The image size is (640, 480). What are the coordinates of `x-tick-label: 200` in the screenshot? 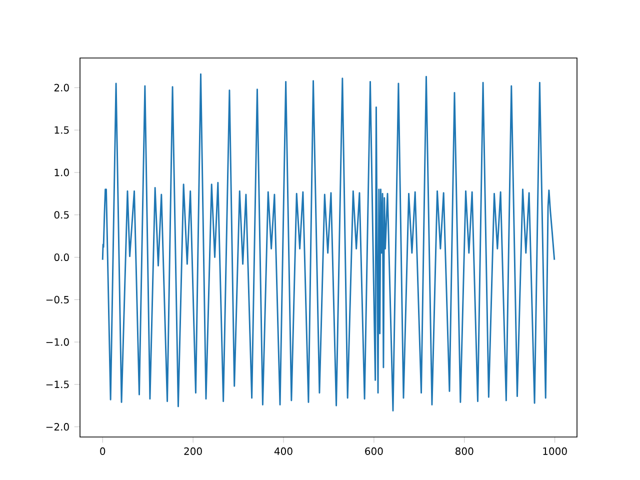 It's located at (193, 451).